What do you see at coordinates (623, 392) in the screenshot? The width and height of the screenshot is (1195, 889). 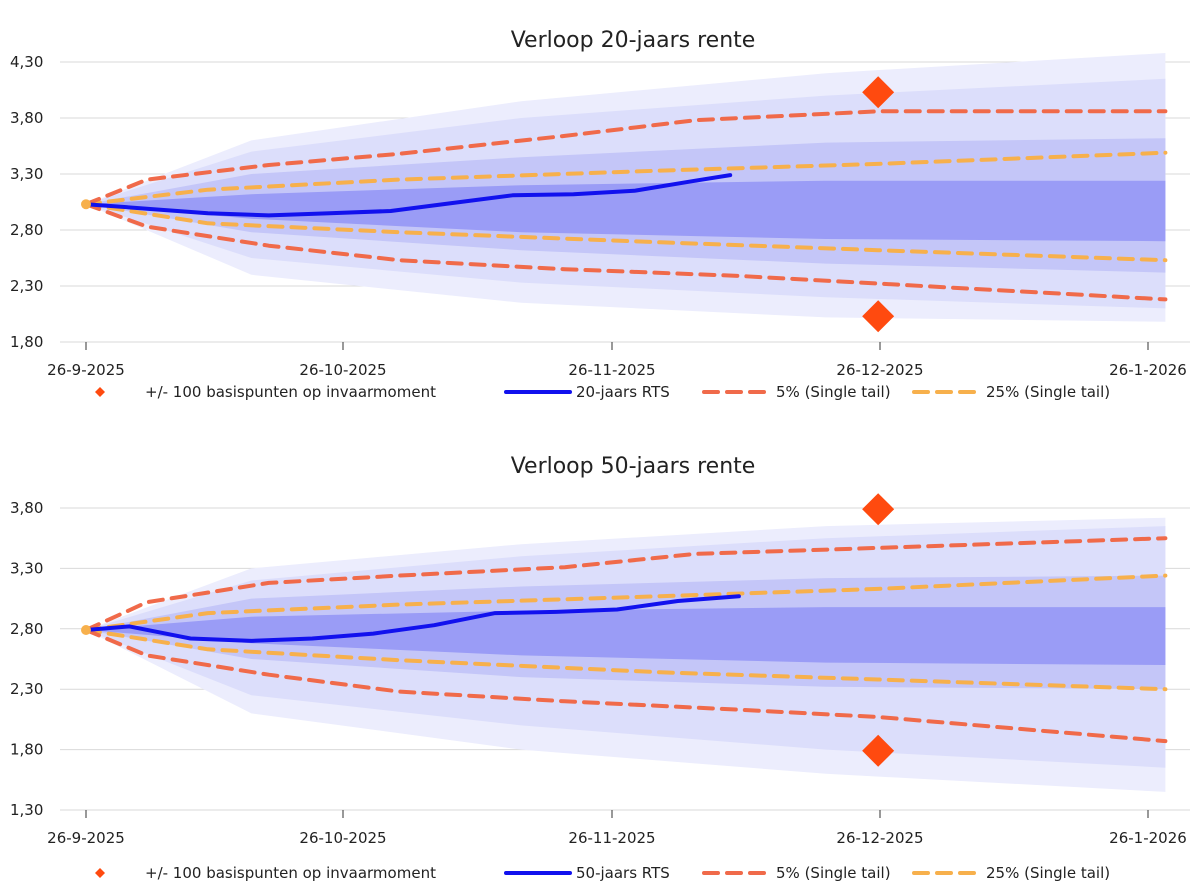 I see `legend-label: 20-jaars RTS` at bounding box center [623, 392].